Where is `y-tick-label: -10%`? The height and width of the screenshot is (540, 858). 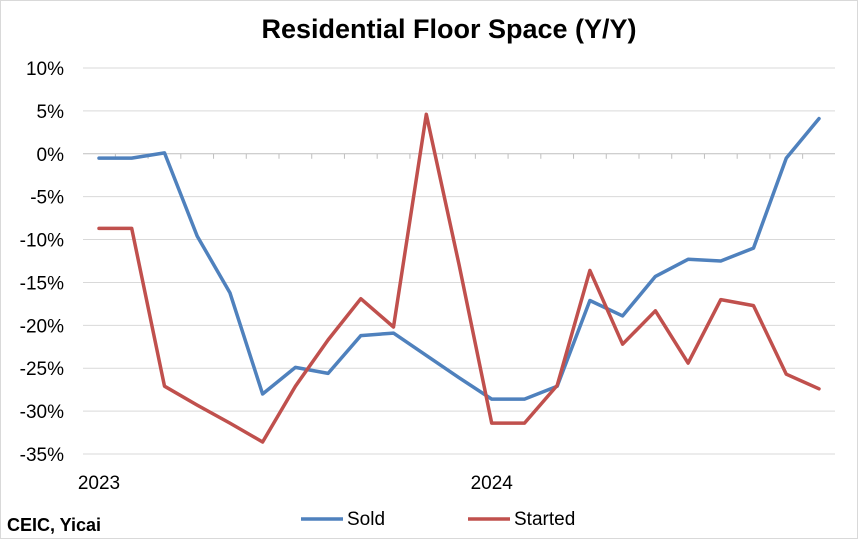
y-tick-label: -10% is located at coordinates (42, 241).